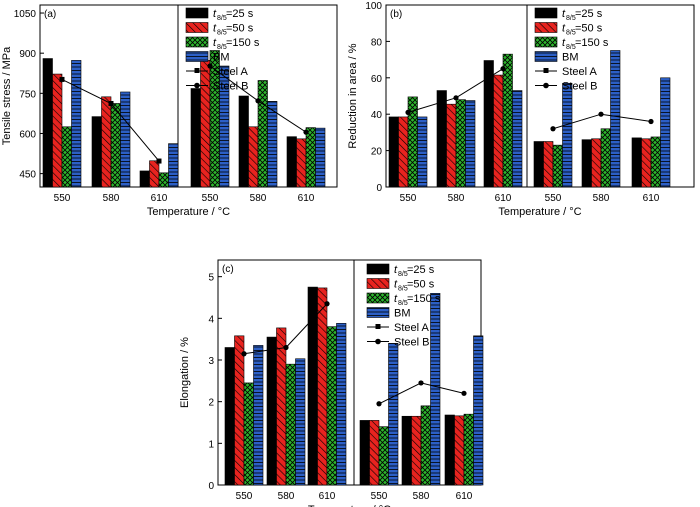 This screenshot has height=507, width=700. Describe the element at coordinates (349, 505) in the screenshot. I see `x-axis-label: Temperature / °C` at that location.